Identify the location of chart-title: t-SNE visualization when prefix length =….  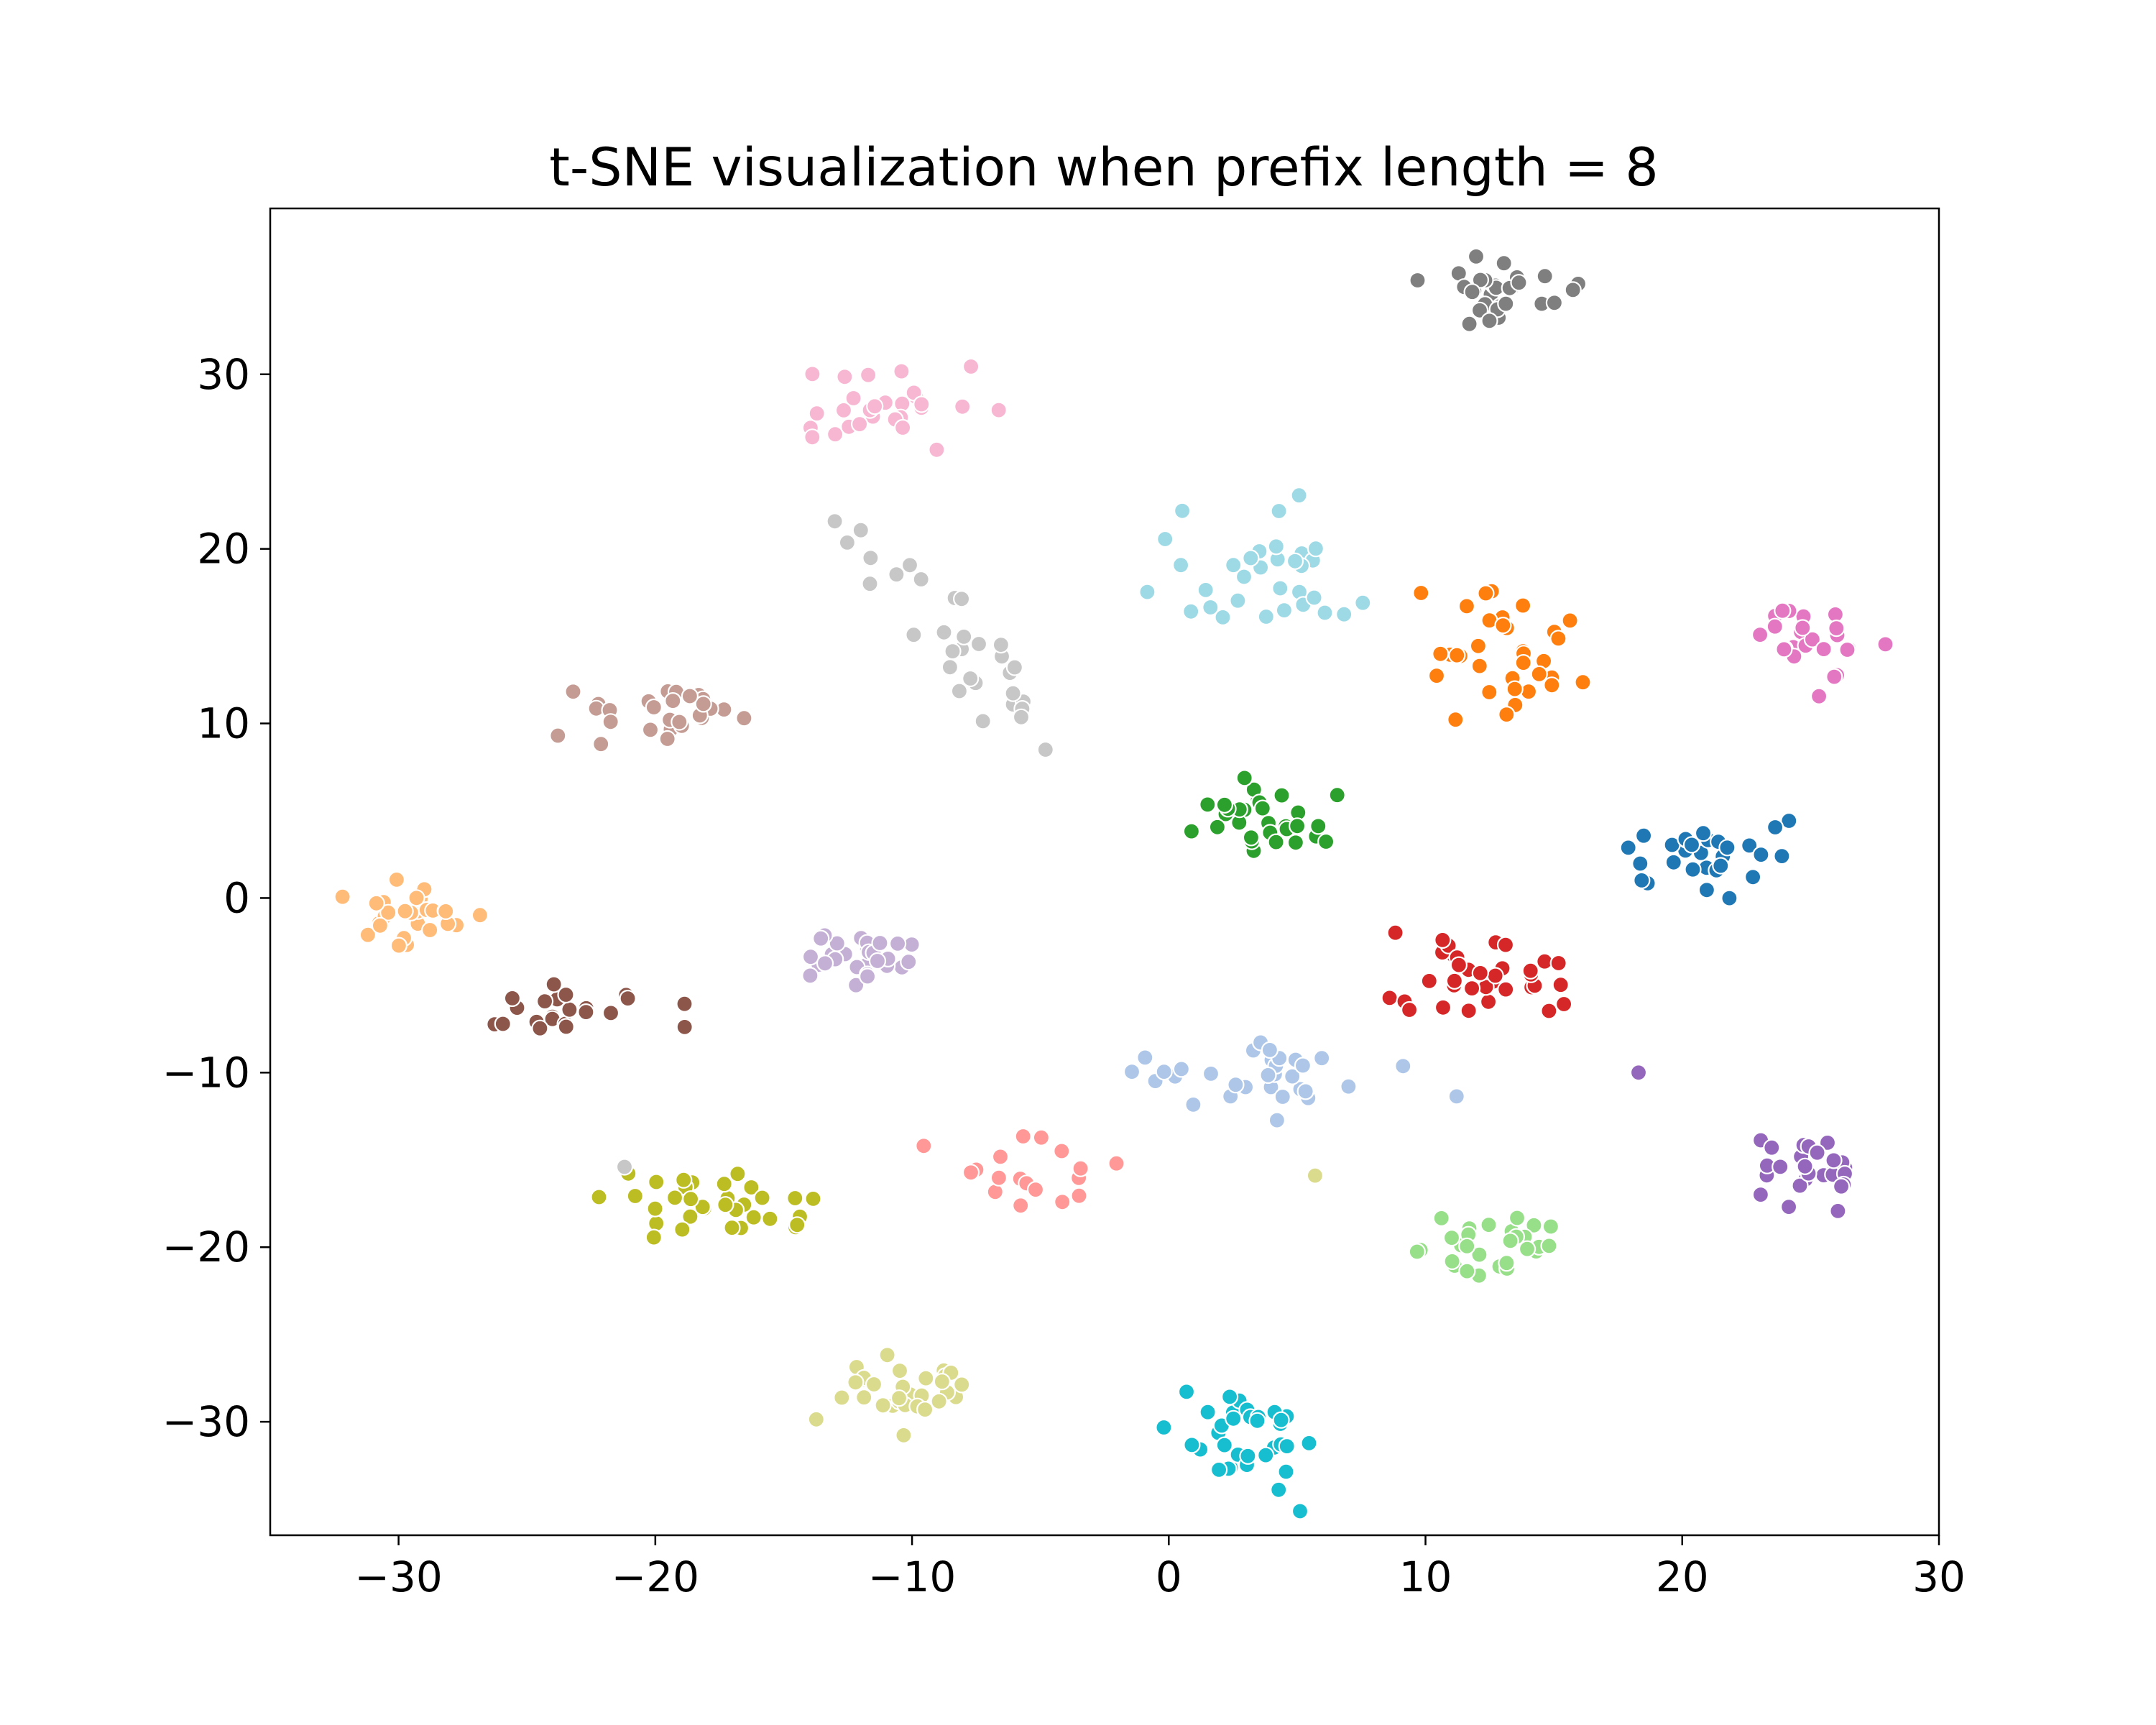
(1104, 167).